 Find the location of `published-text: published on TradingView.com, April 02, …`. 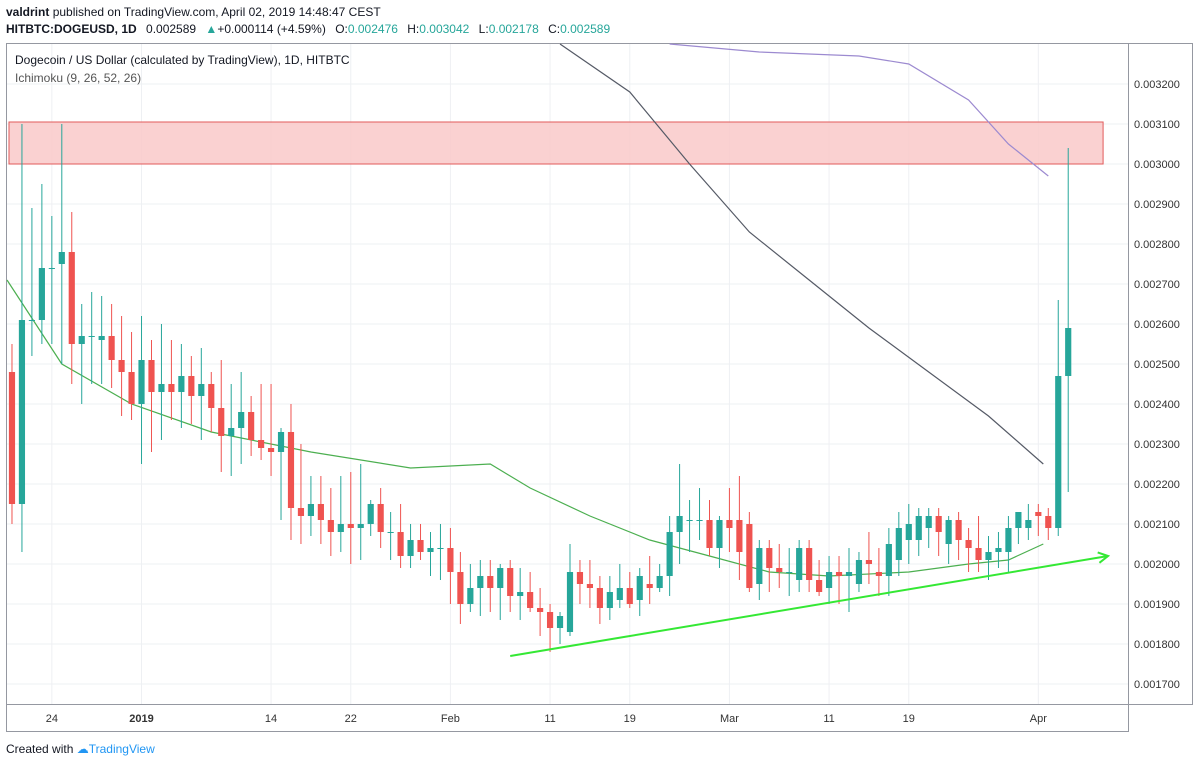

published-text: published on TradingView.com, April 02, … is located at coordinates (216, 12).